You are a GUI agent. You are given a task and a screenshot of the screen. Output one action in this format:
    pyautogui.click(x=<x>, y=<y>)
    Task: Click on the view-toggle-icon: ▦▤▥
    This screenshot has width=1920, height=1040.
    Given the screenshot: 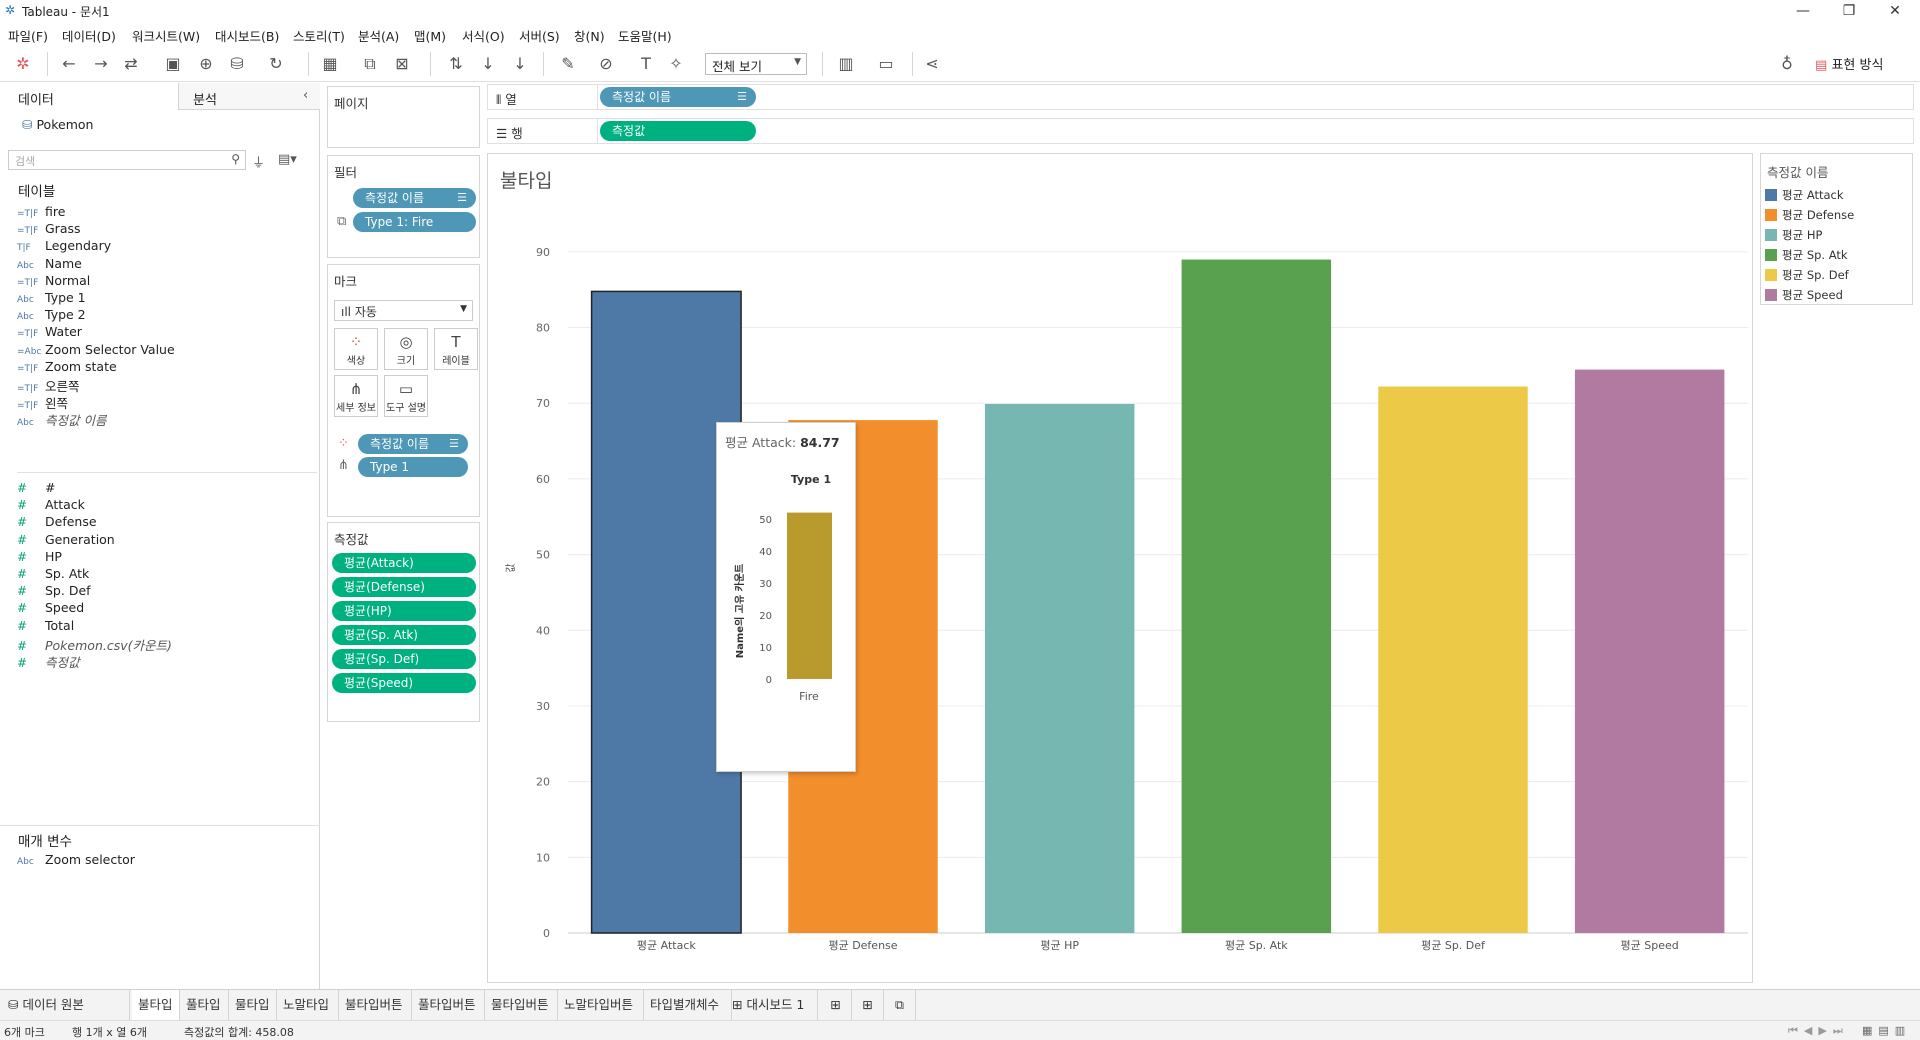 What is the action you would take?
    pyautogui.click(x=1887, y=1030)
    